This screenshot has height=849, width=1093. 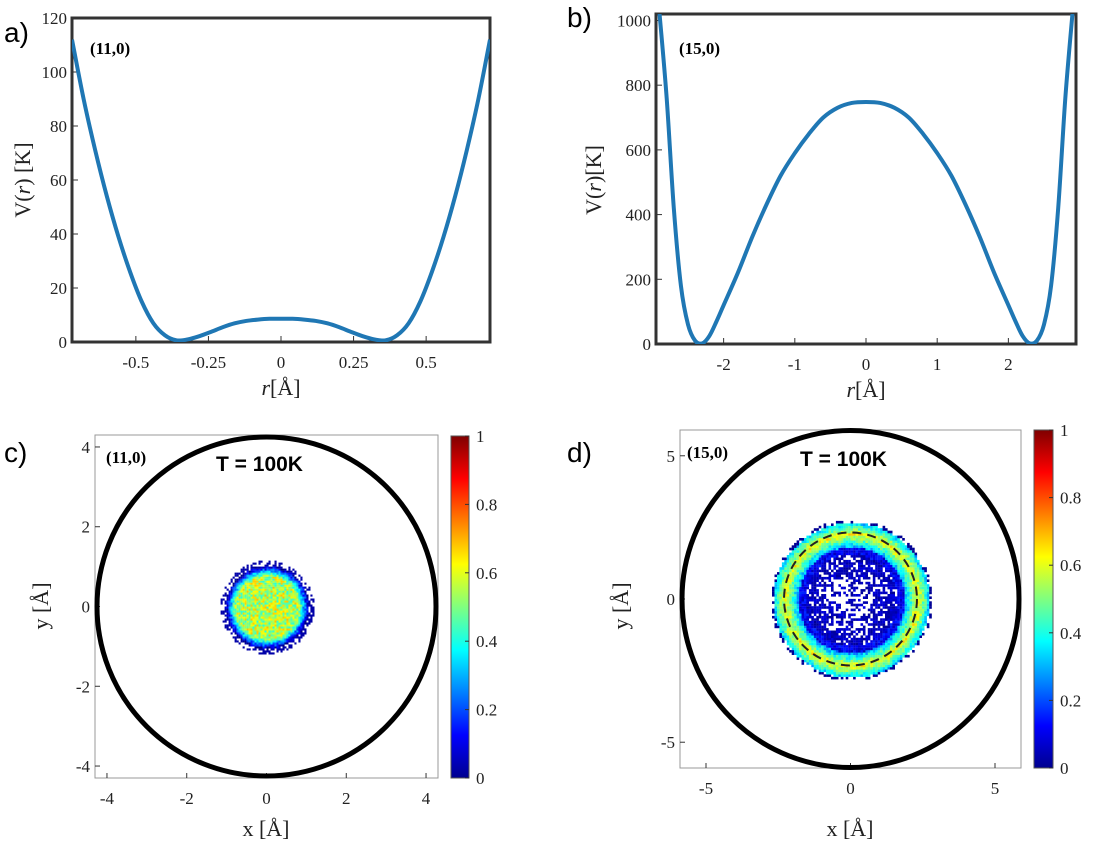 I want to click on panel-a-ylabel-var: r, so click(x=22, y=189).